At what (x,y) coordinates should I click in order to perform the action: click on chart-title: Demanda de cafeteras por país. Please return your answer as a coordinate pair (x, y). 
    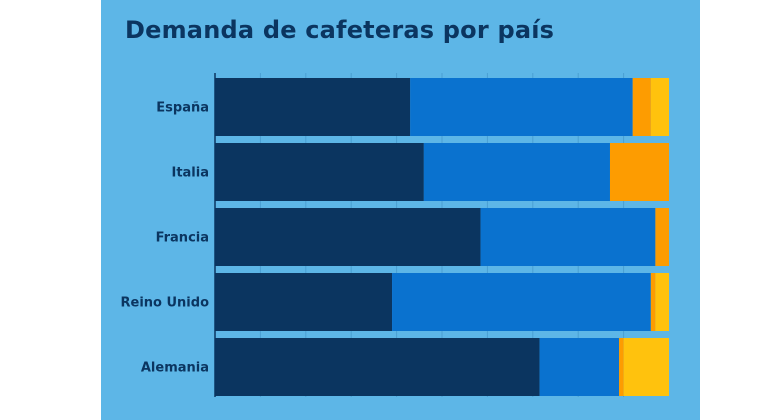
    Looking at the image, I should click on (340, 30).